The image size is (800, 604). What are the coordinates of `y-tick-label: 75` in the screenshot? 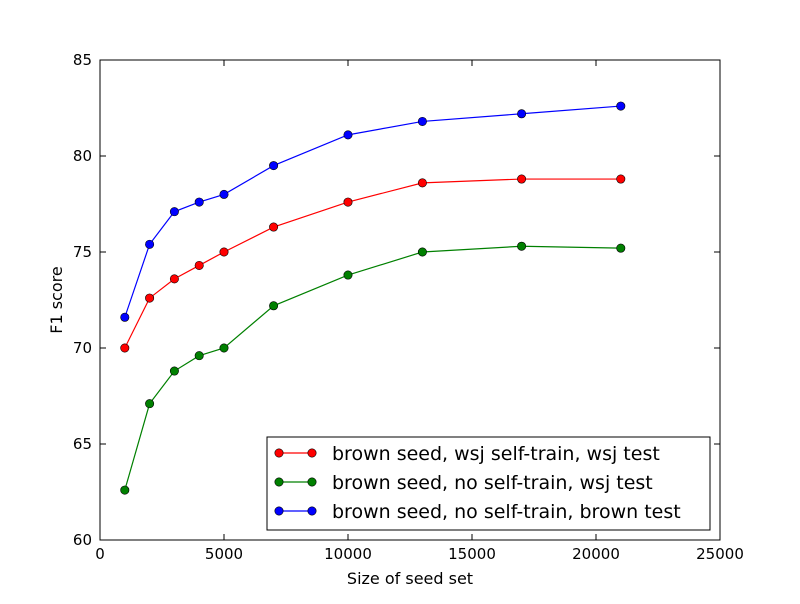 It's located at (82, 252).